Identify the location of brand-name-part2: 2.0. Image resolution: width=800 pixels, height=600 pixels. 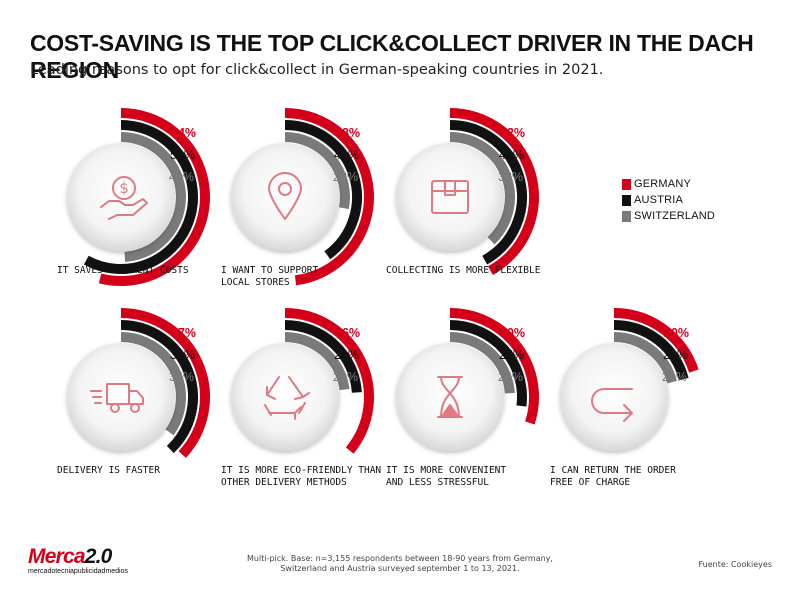
(98, 556).